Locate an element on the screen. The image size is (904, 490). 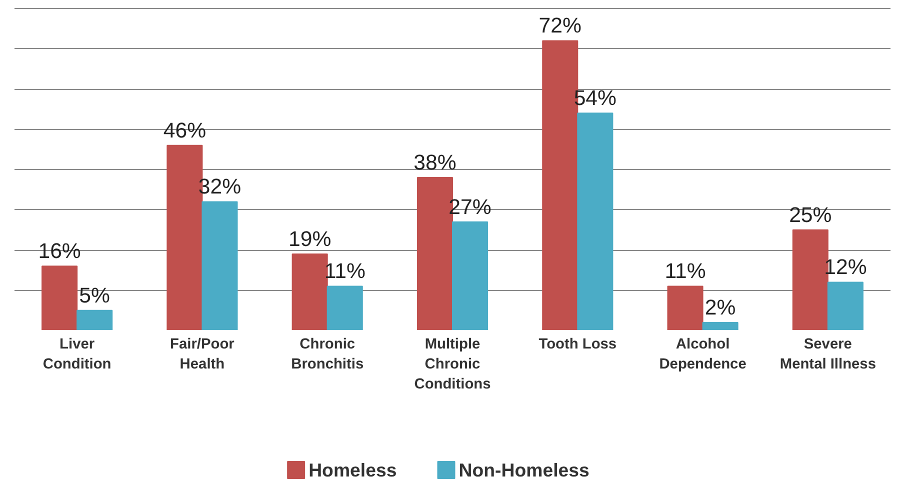
data-label: 16% is located at coordinates (59, 251).